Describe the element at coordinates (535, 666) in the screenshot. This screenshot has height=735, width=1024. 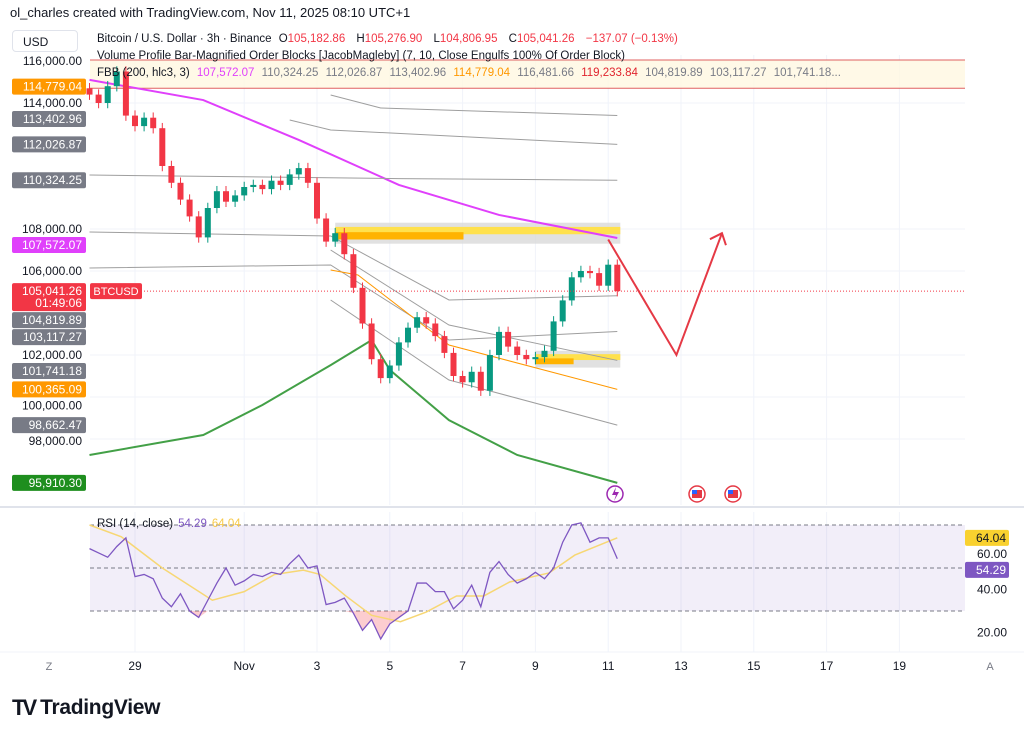
I see `time-tick-label: 9` at that location.